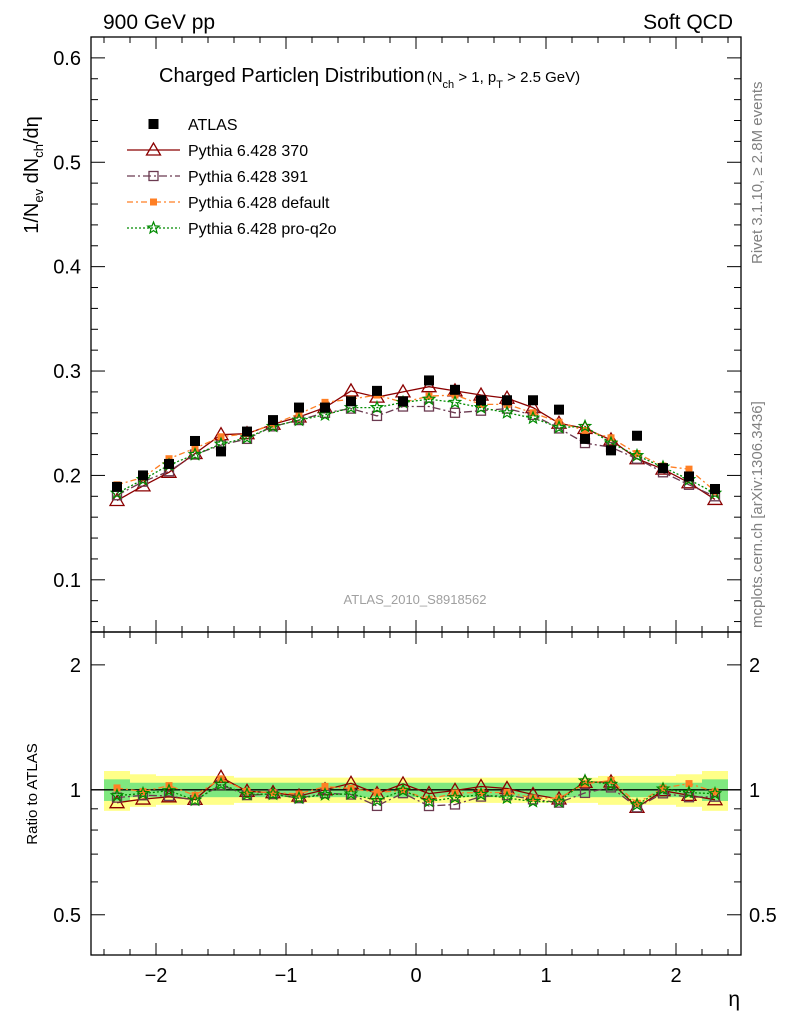  I want to click on y-label-part1: 1/N, so click(32, 218).